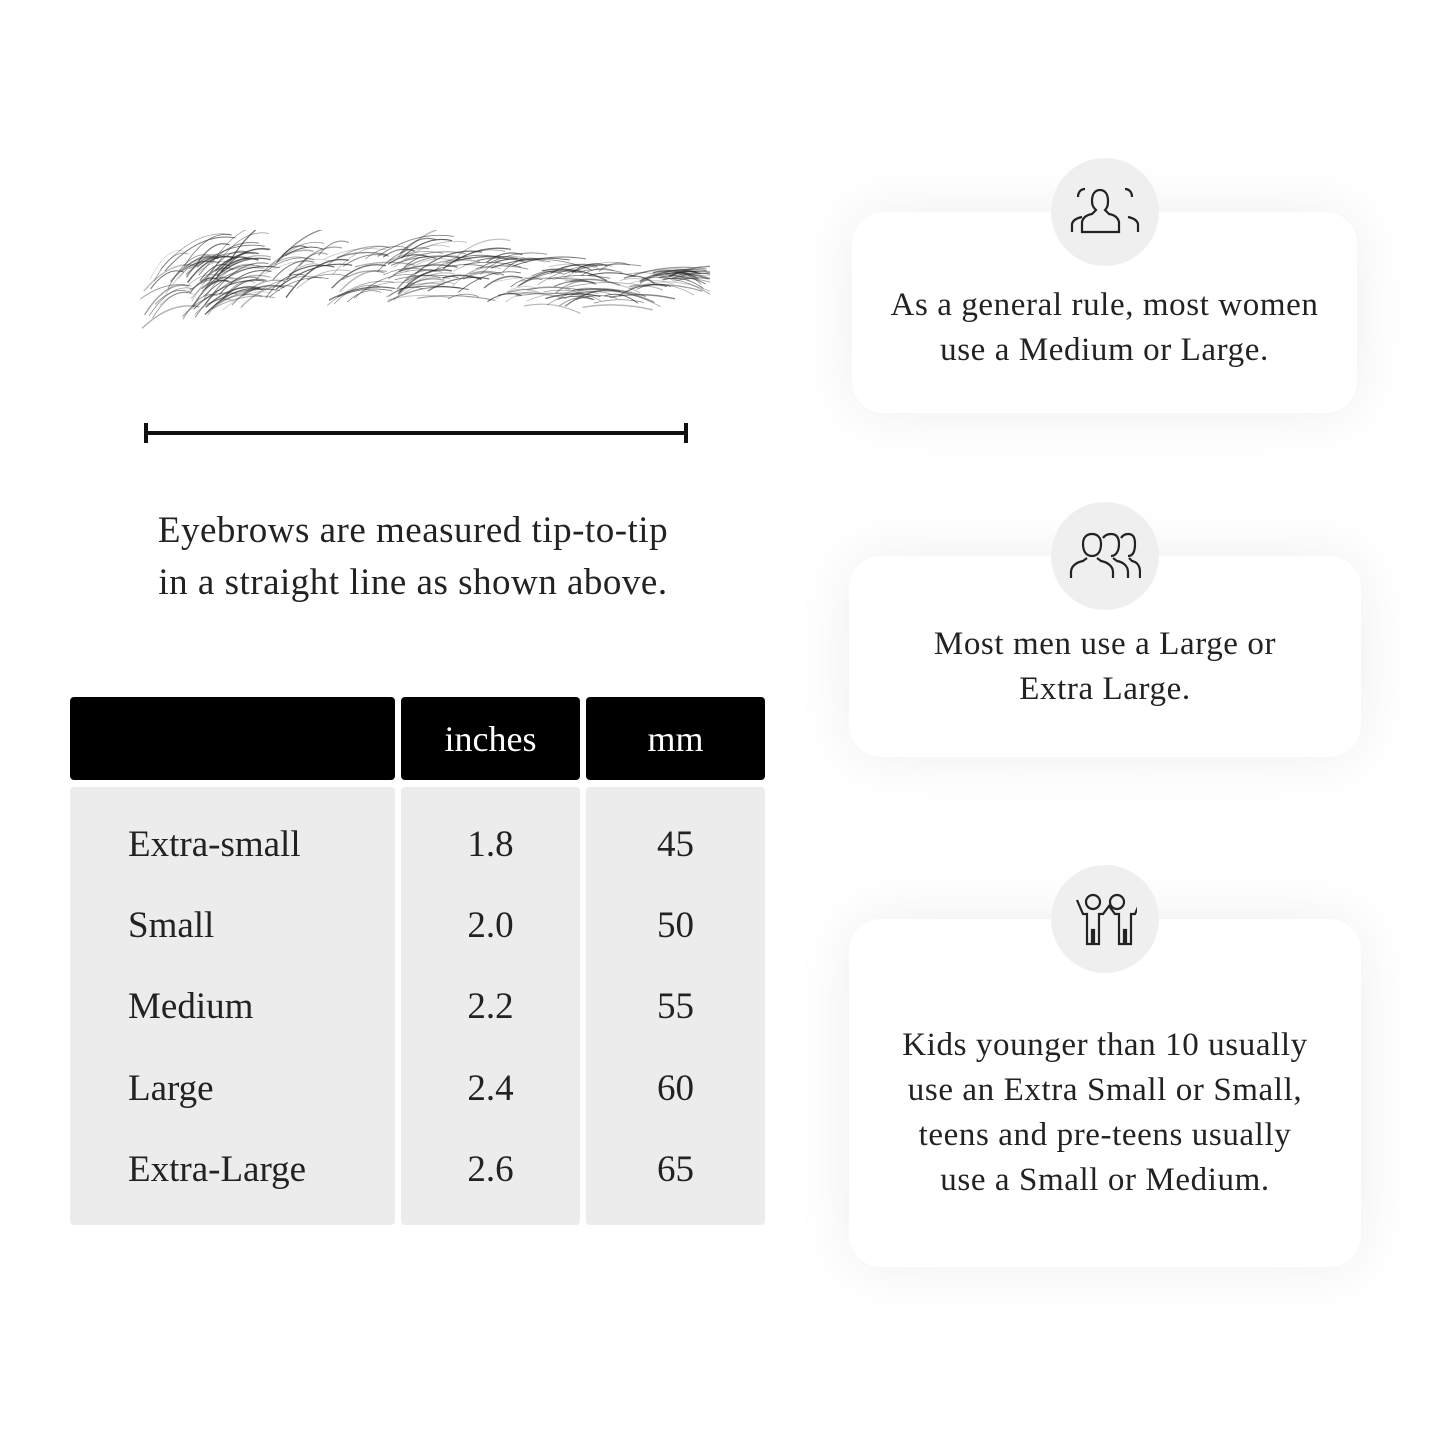  I want to click on eyebrow-illustration, so click(424, 279).